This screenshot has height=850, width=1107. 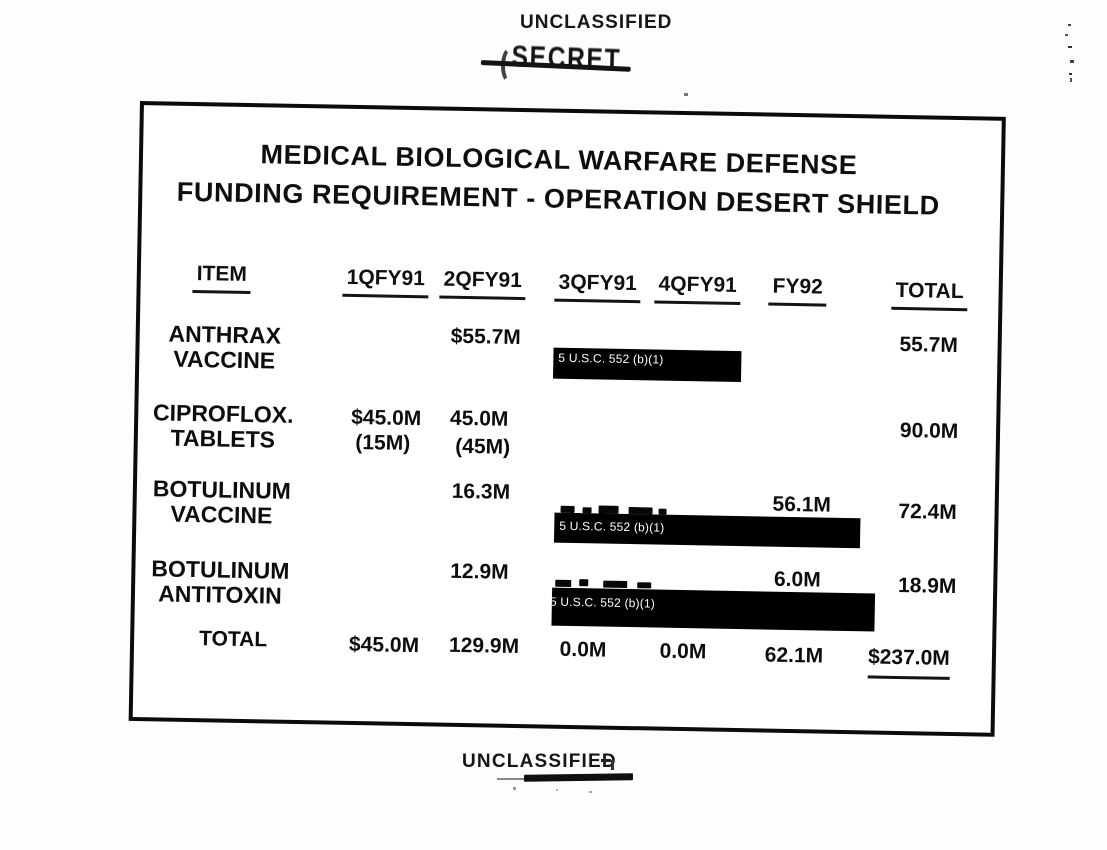 I want to click on cell-ciproflox-1qfy91: $45.0M, so click(x=386, y=418).